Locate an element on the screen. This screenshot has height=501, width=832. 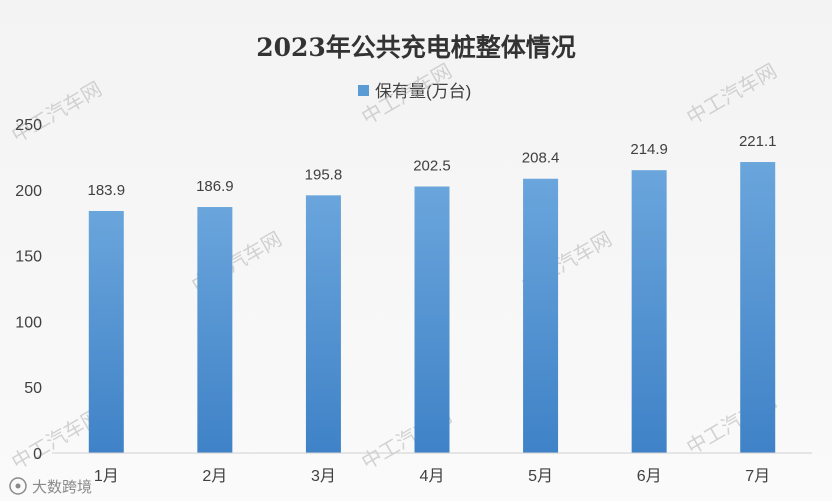
x-axis-ticks: 1月 2月 3月 4月 5月 6月 7月 is located at coordinates (432, 476).